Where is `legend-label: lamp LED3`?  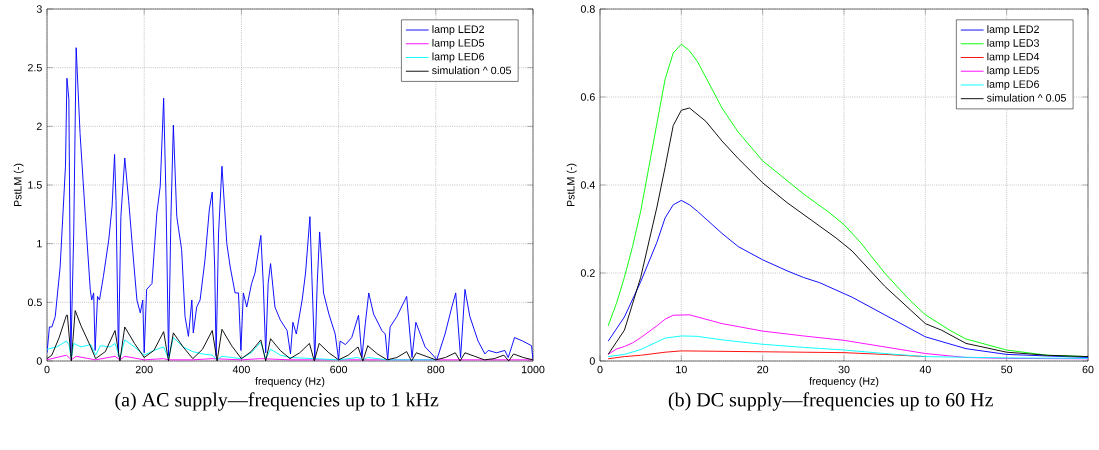 legend-label: lamp LED3 is located at coordinates (1013, 43).